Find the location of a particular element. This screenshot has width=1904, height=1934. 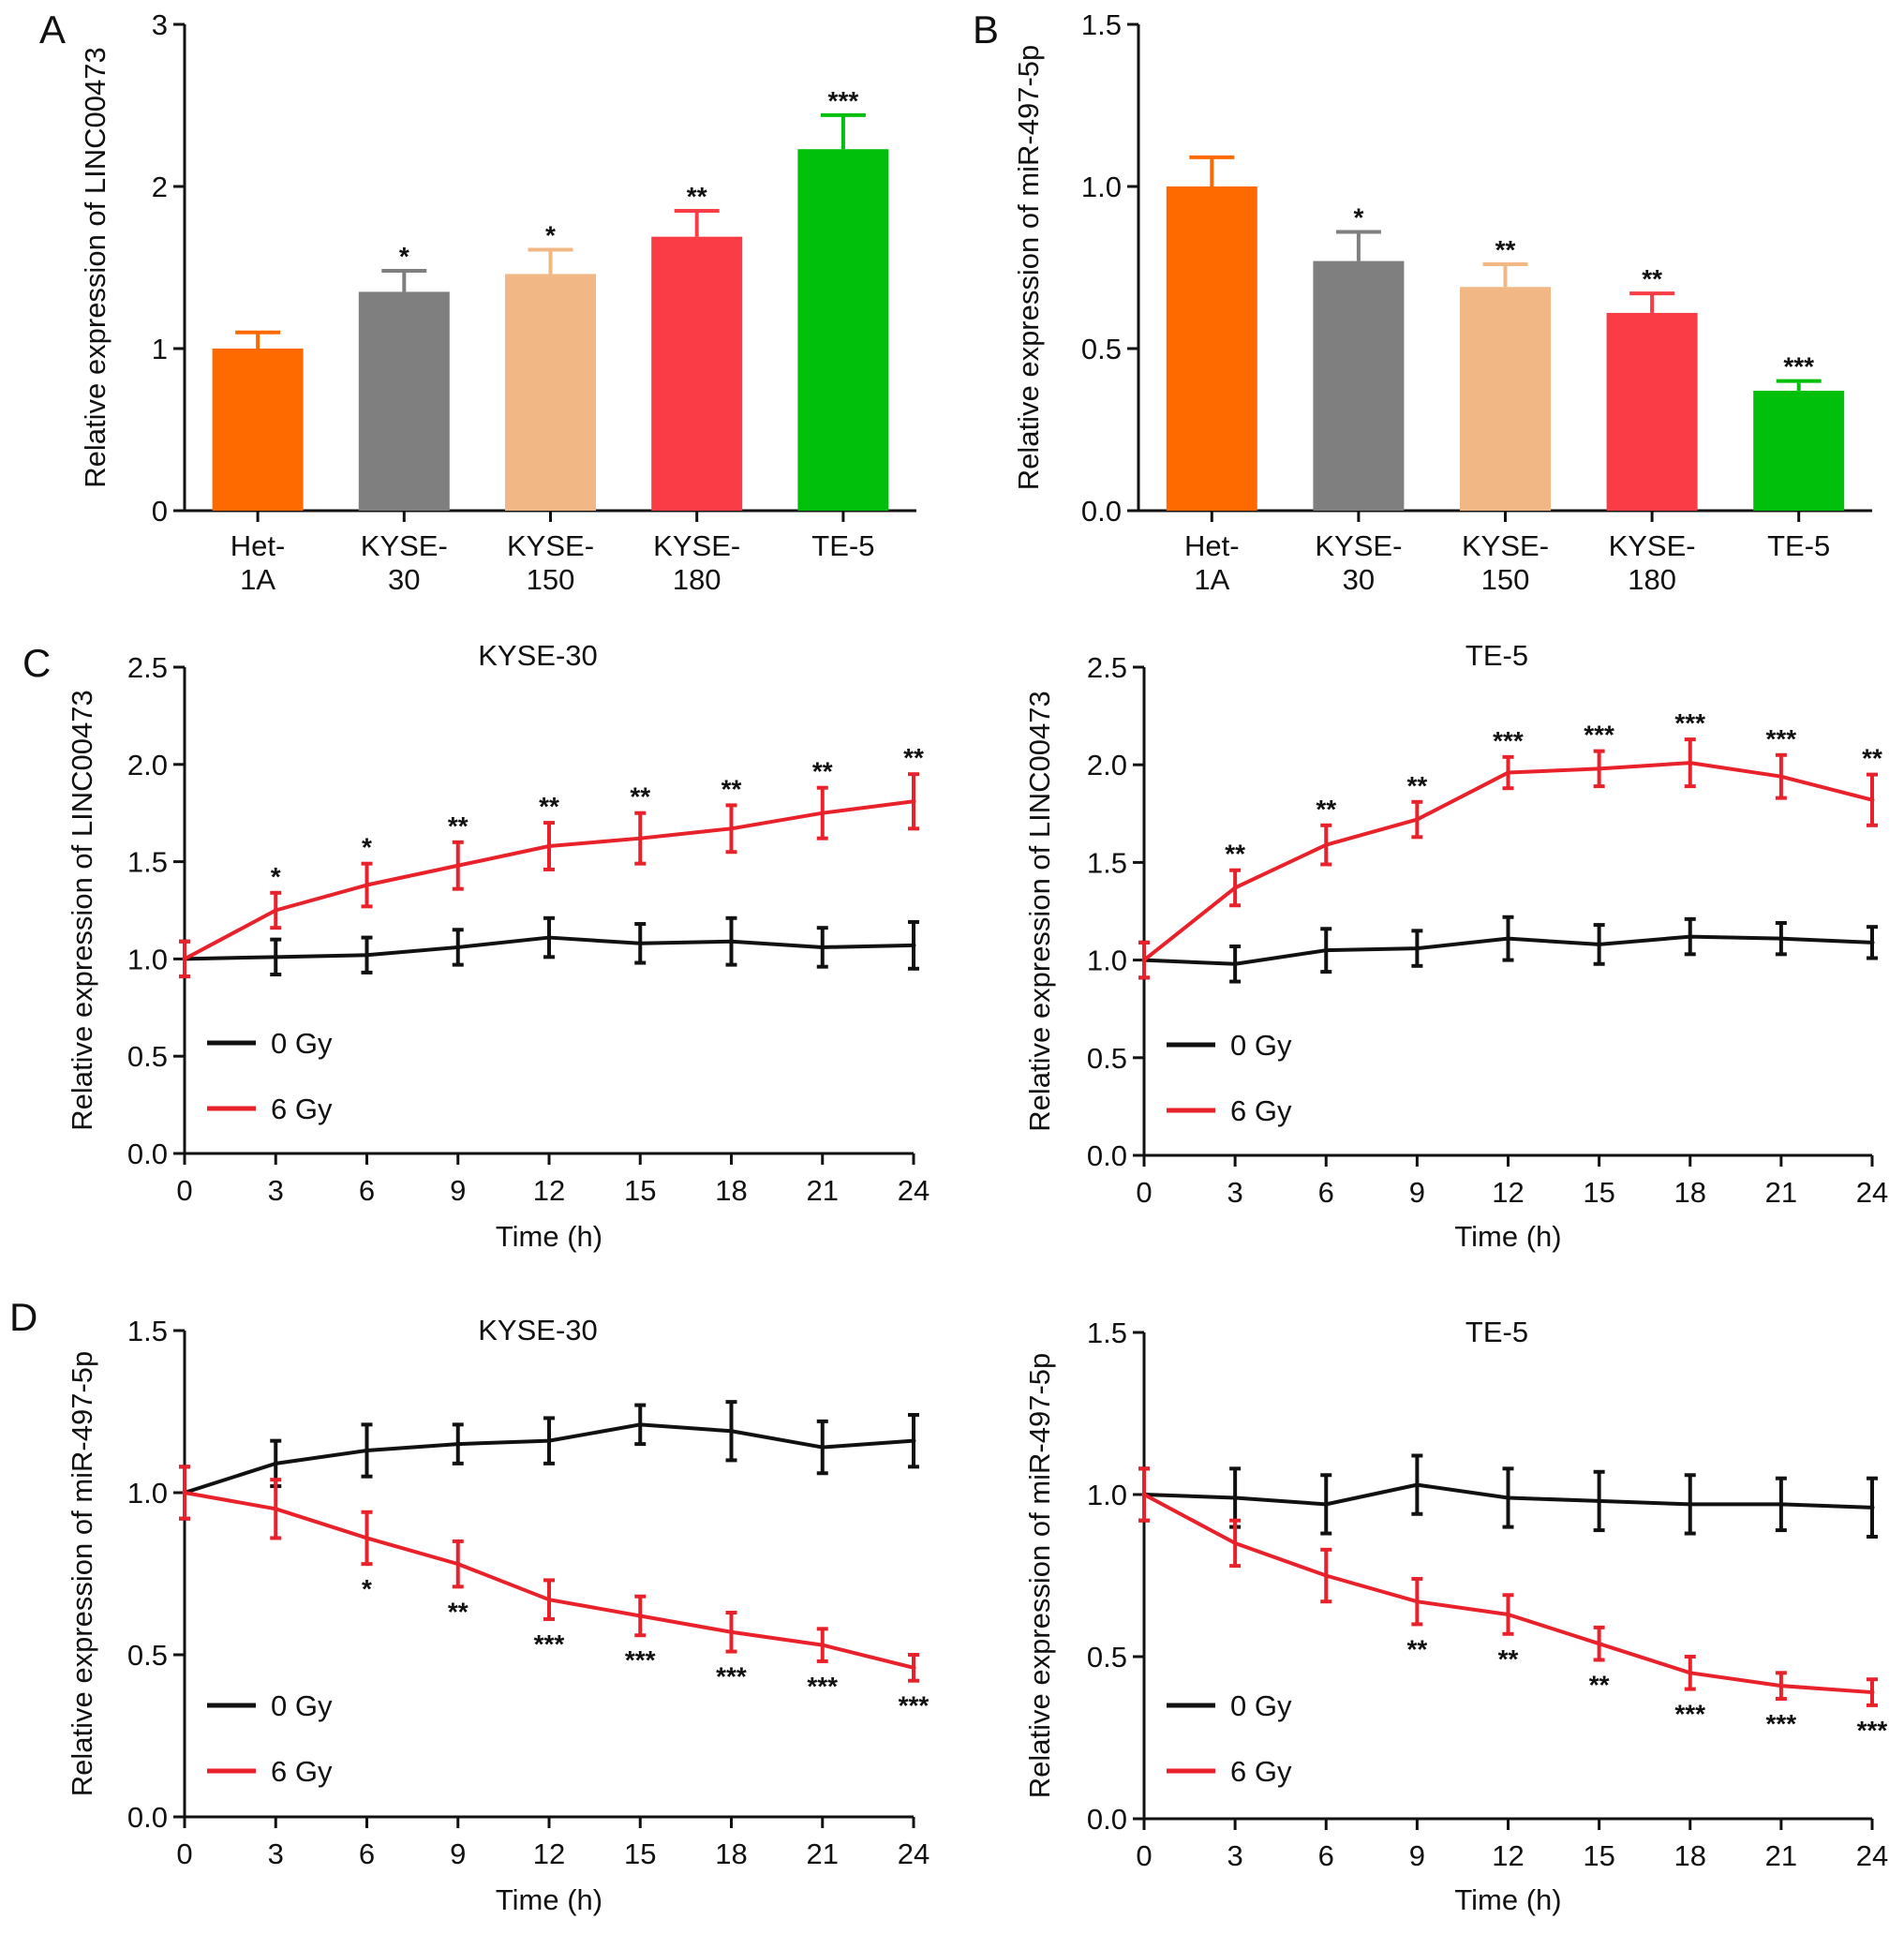

x-tick-label: 30 is located at coordinates (404, 579).